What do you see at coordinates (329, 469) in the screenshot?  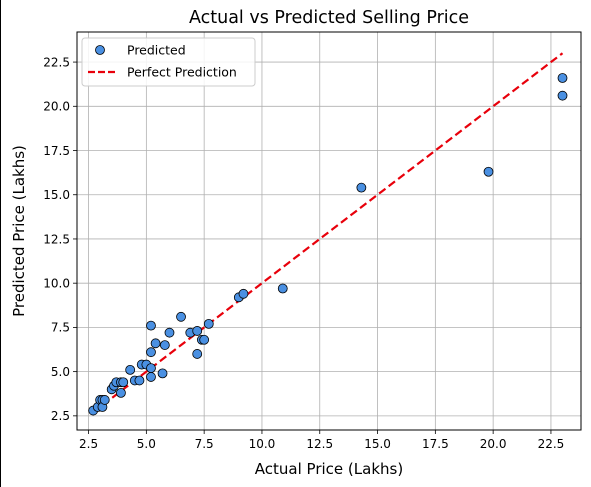 I see `x-axis-label: Actual Price (Lakhs)` at bounding box center [329, 469].